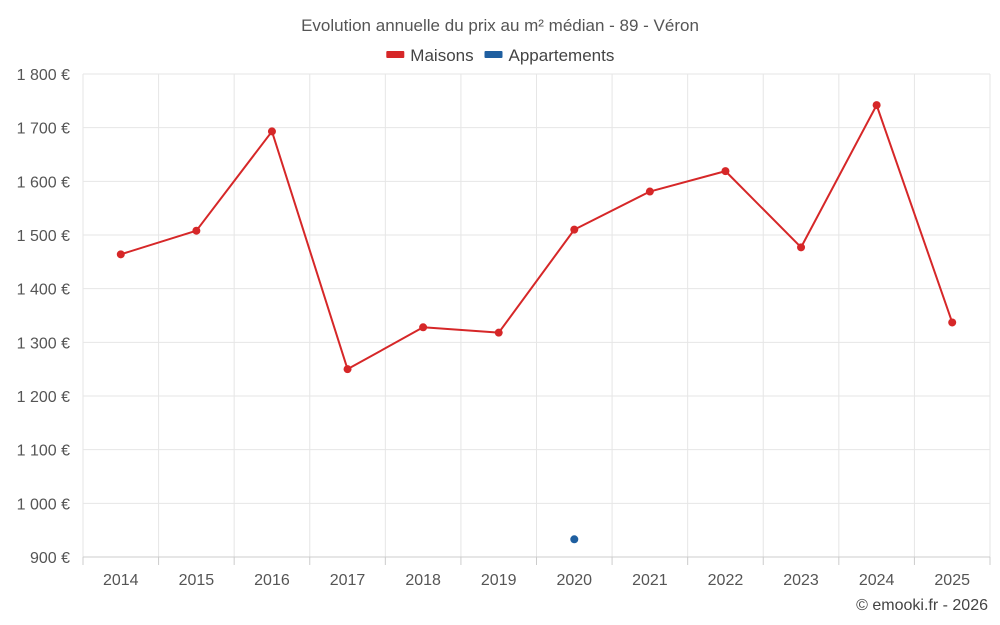  Describe the element at coordinates (574, 580) in the screenshot. I see `x-tick-label: 2020` at that location.